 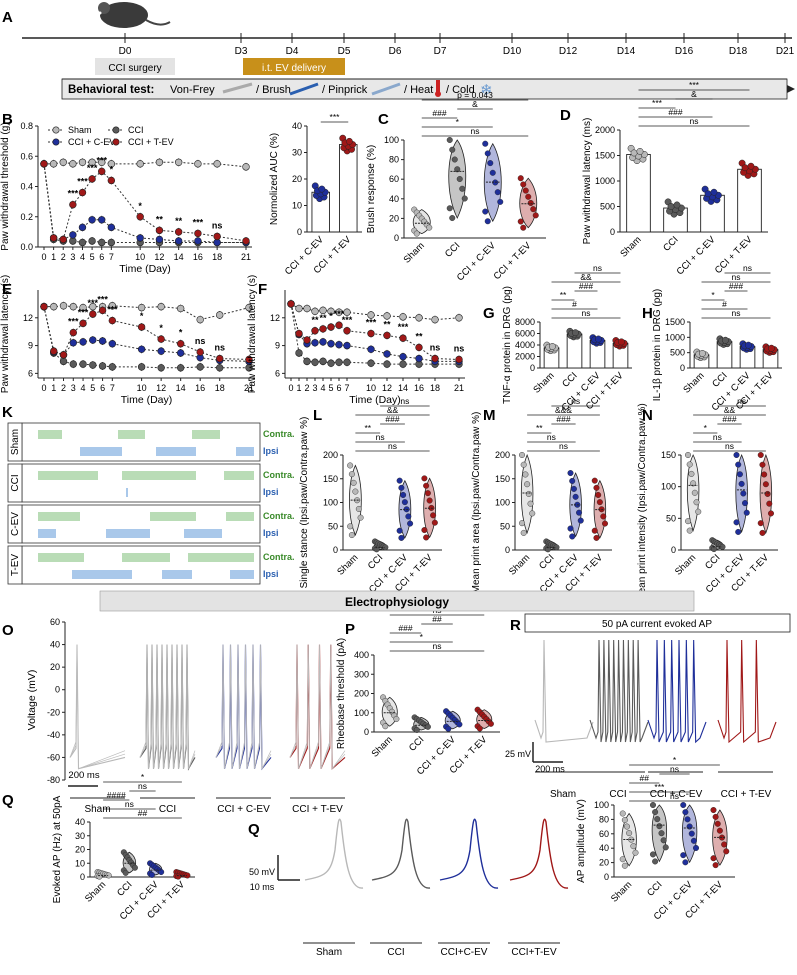 I want to click on group-label: CCI, so click(x=167, y=809).